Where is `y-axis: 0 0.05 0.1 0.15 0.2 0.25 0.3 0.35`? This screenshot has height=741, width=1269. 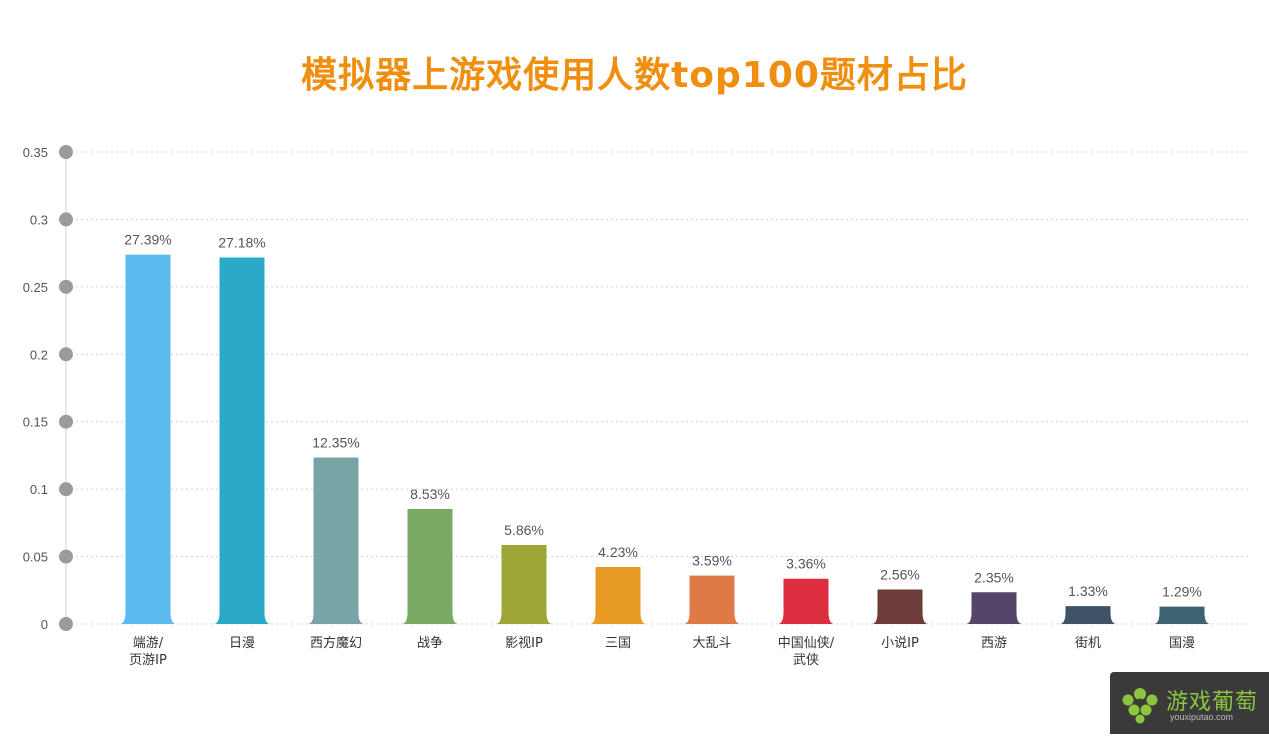 y-axis: 0 0.05 0.1 0.15 0.2 0.25 0.3 0.35 is located at coordinates (48, 388).